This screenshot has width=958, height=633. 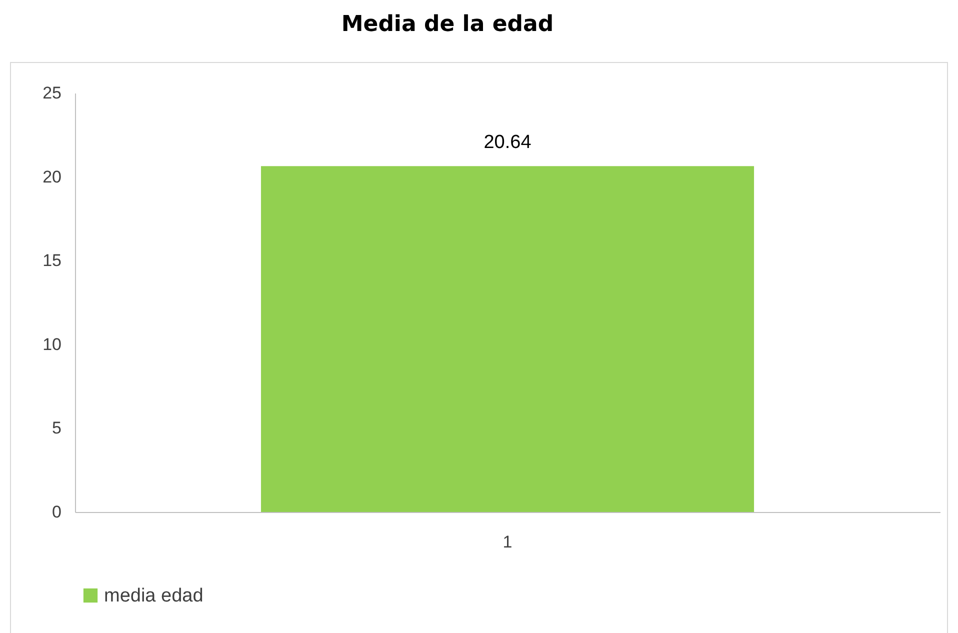 I want to click on legend-label: media edad, so click(x=154, y=596).